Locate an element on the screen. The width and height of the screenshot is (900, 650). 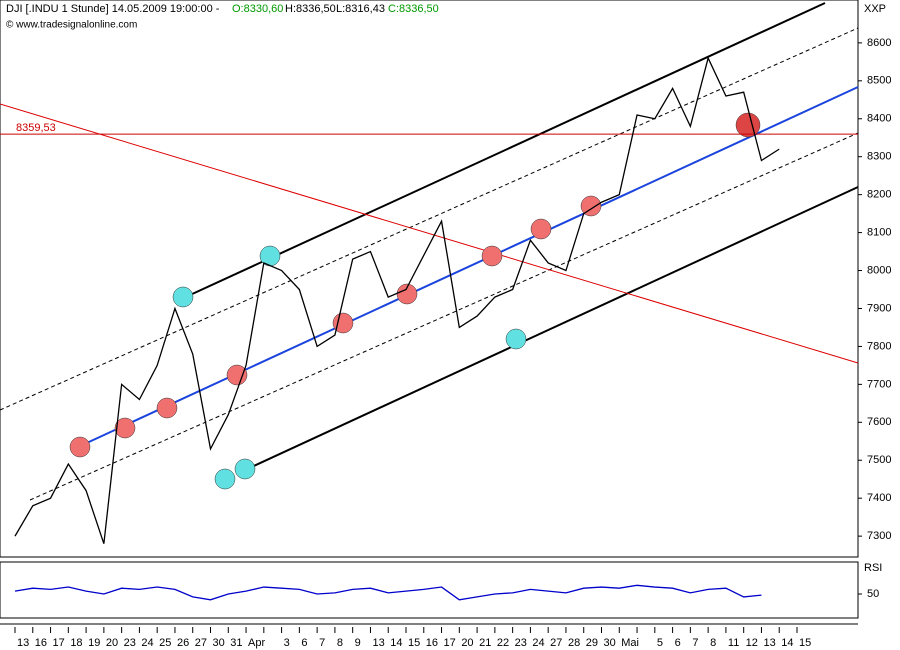
x-tick-label: 12 is located at coordinates (752, 643).